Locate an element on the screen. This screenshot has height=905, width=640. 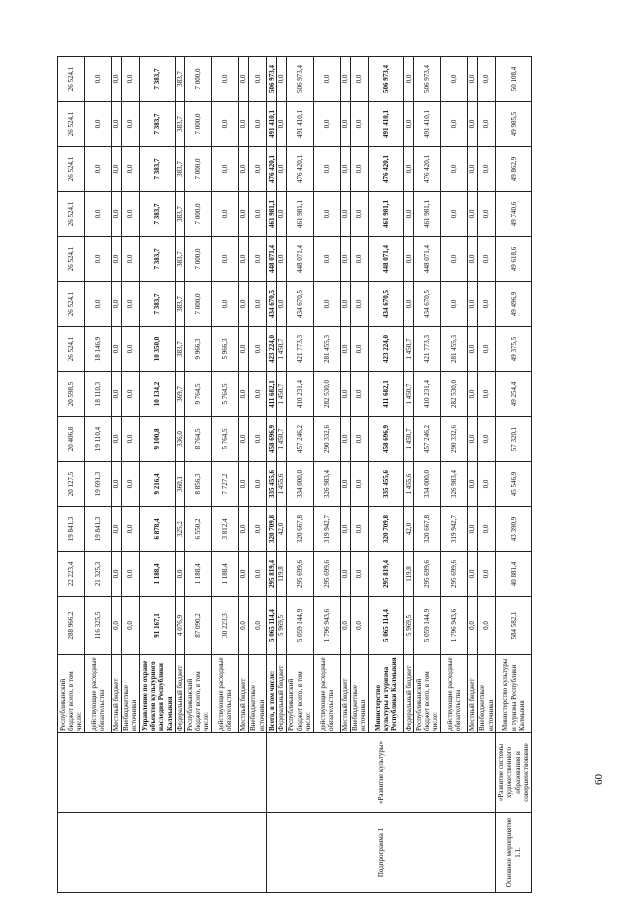
total-value: 584 582,1 is located at coordinates (513, 625).